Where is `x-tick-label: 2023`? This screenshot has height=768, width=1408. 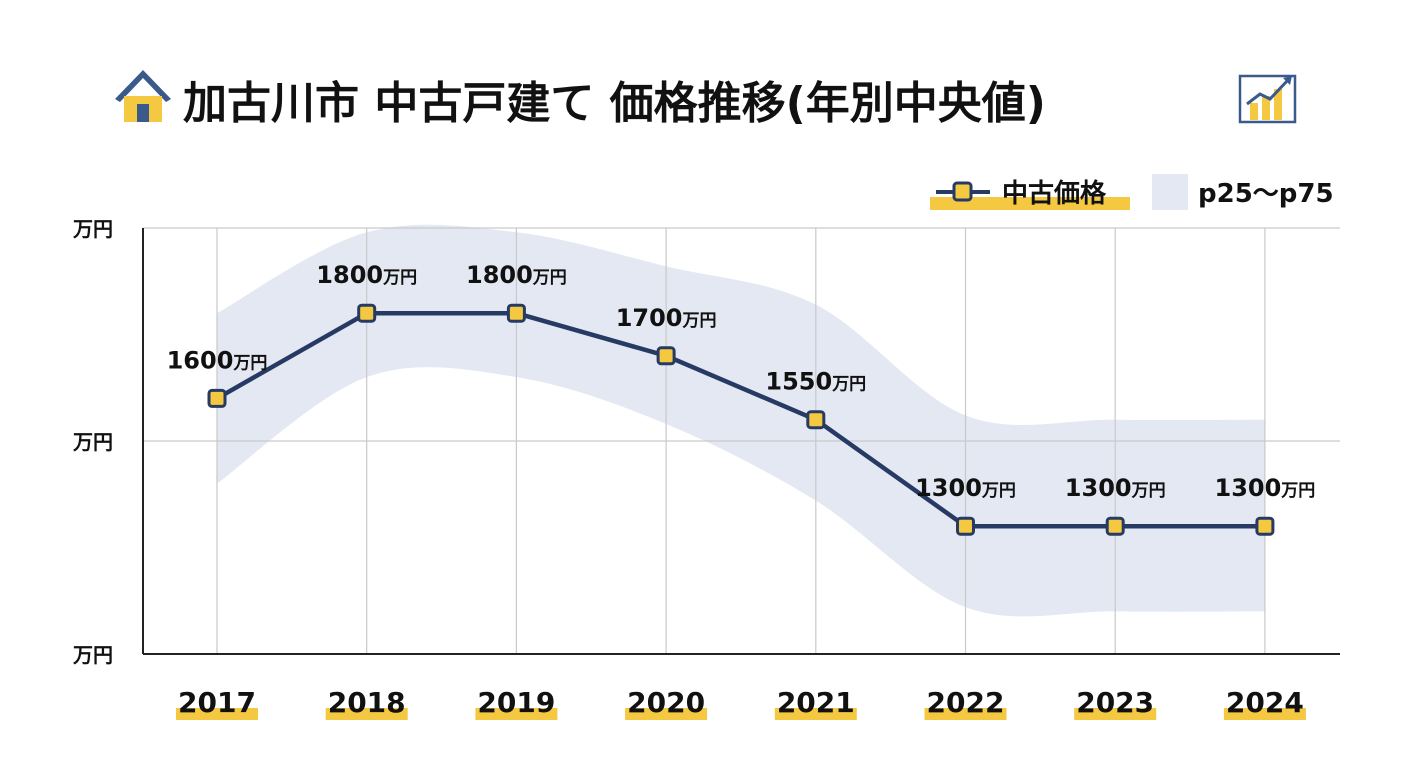
x-tick-label: 2023 is located at coordinates (1115, 702).